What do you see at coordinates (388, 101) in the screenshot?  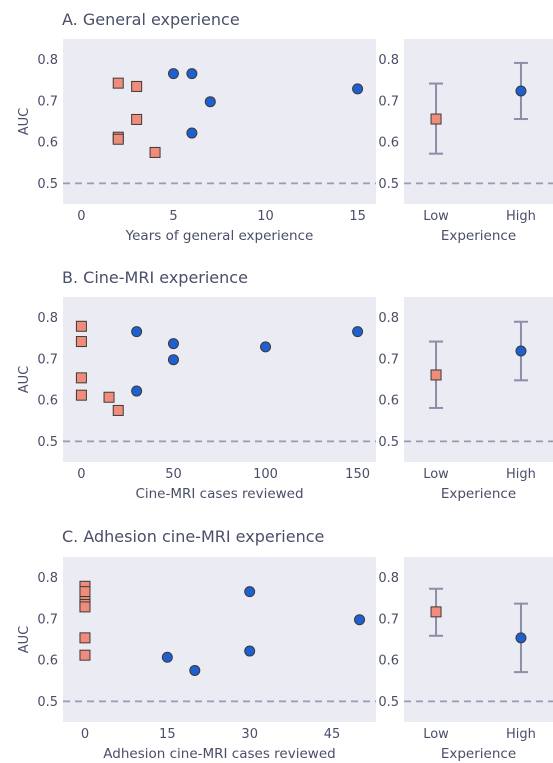 I see `panel-a-summary-ytick-label: 0.7` at bounding box center [388, 101].